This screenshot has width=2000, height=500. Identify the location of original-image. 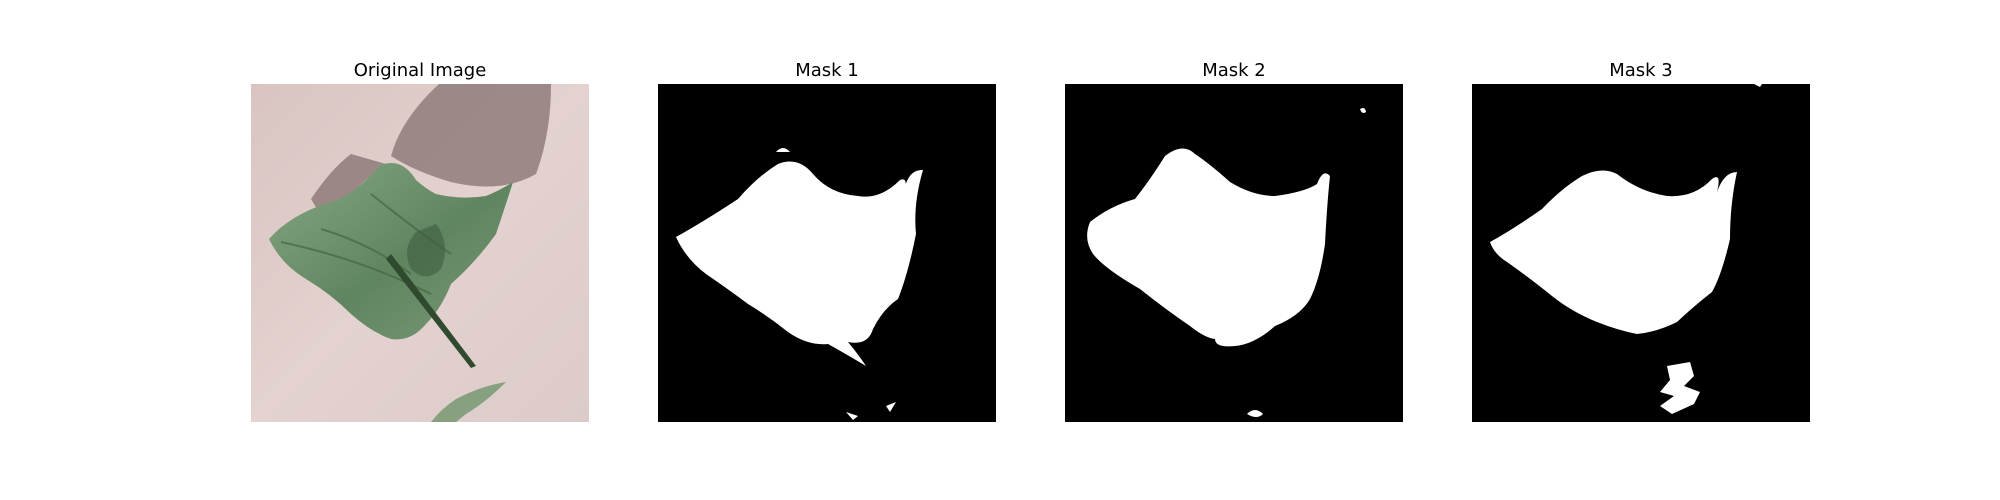
(420, 253).